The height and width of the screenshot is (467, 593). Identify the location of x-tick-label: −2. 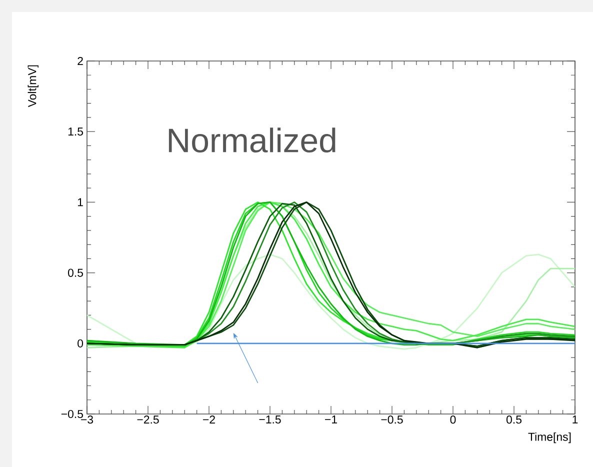
(209, 420).